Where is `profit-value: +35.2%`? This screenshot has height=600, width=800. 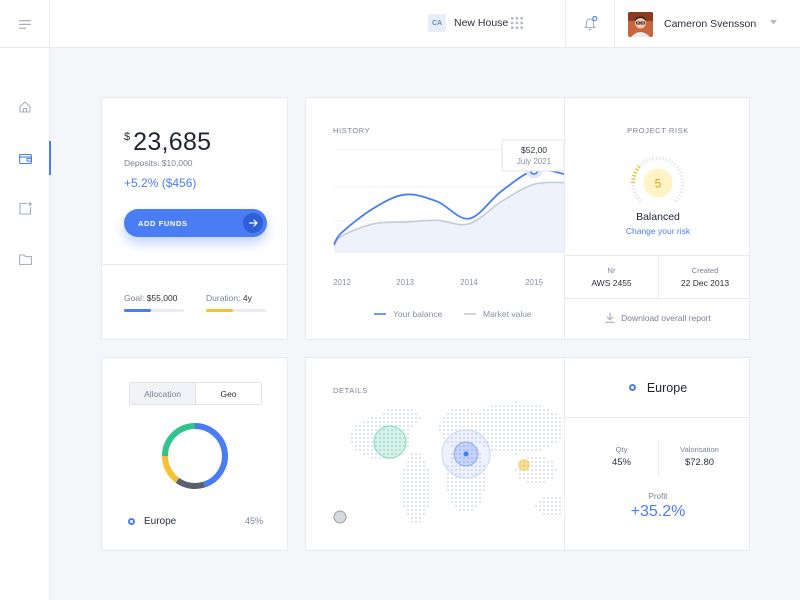 profit-value: +35.2% is located at coordinates (657, 512).